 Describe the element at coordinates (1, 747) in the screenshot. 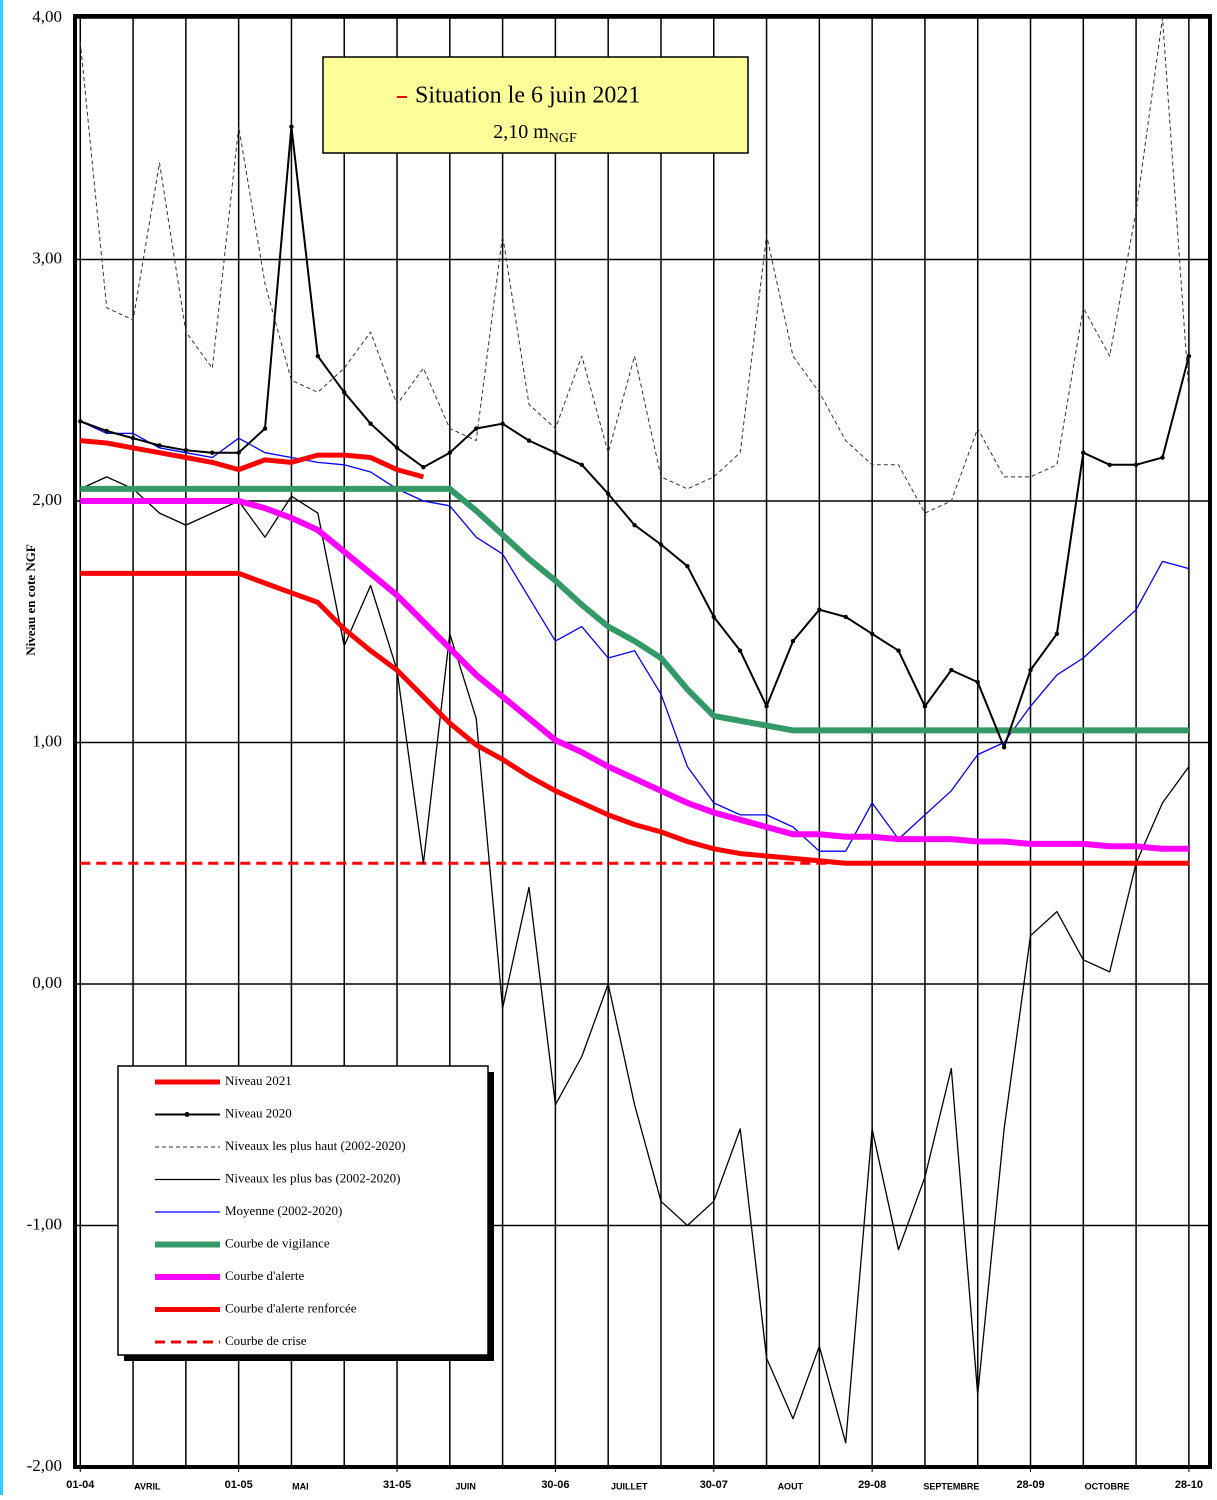

I see `page-edge` at that location.